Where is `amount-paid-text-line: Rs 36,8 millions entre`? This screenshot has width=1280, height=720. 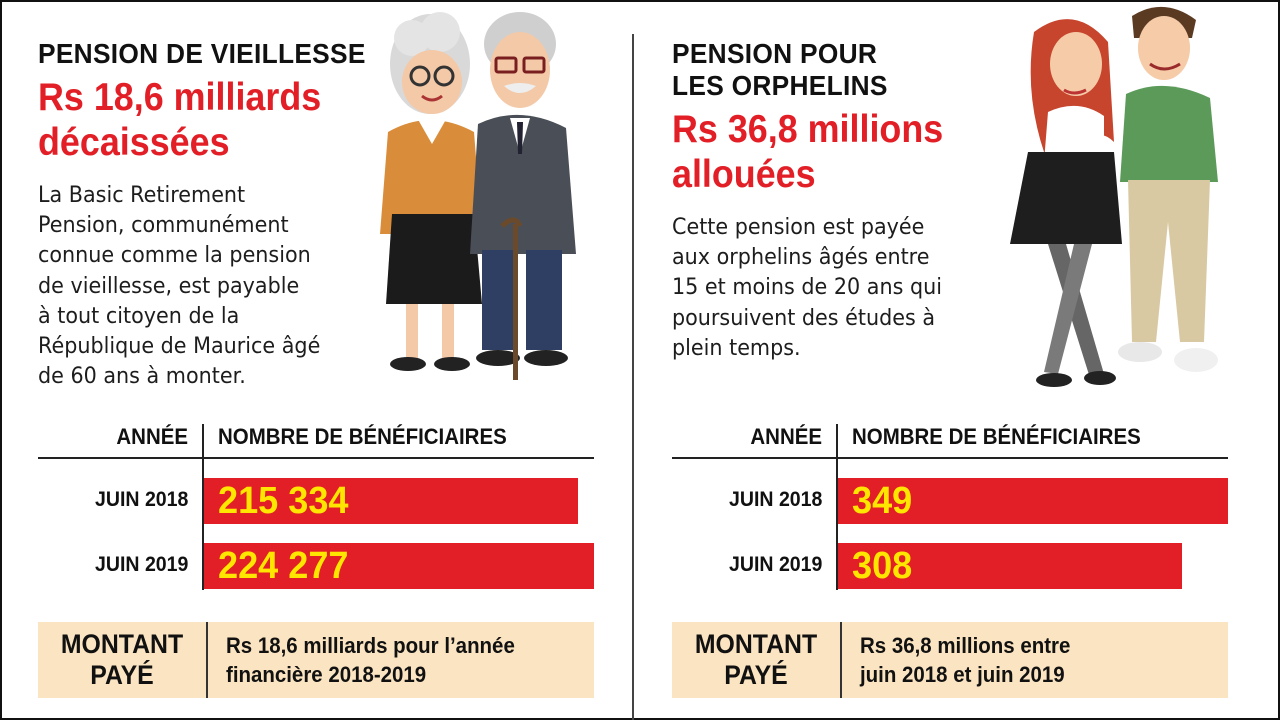
amount-paid-text-line: Rs 36,8 millions entre is located at coordinates (965, 645).